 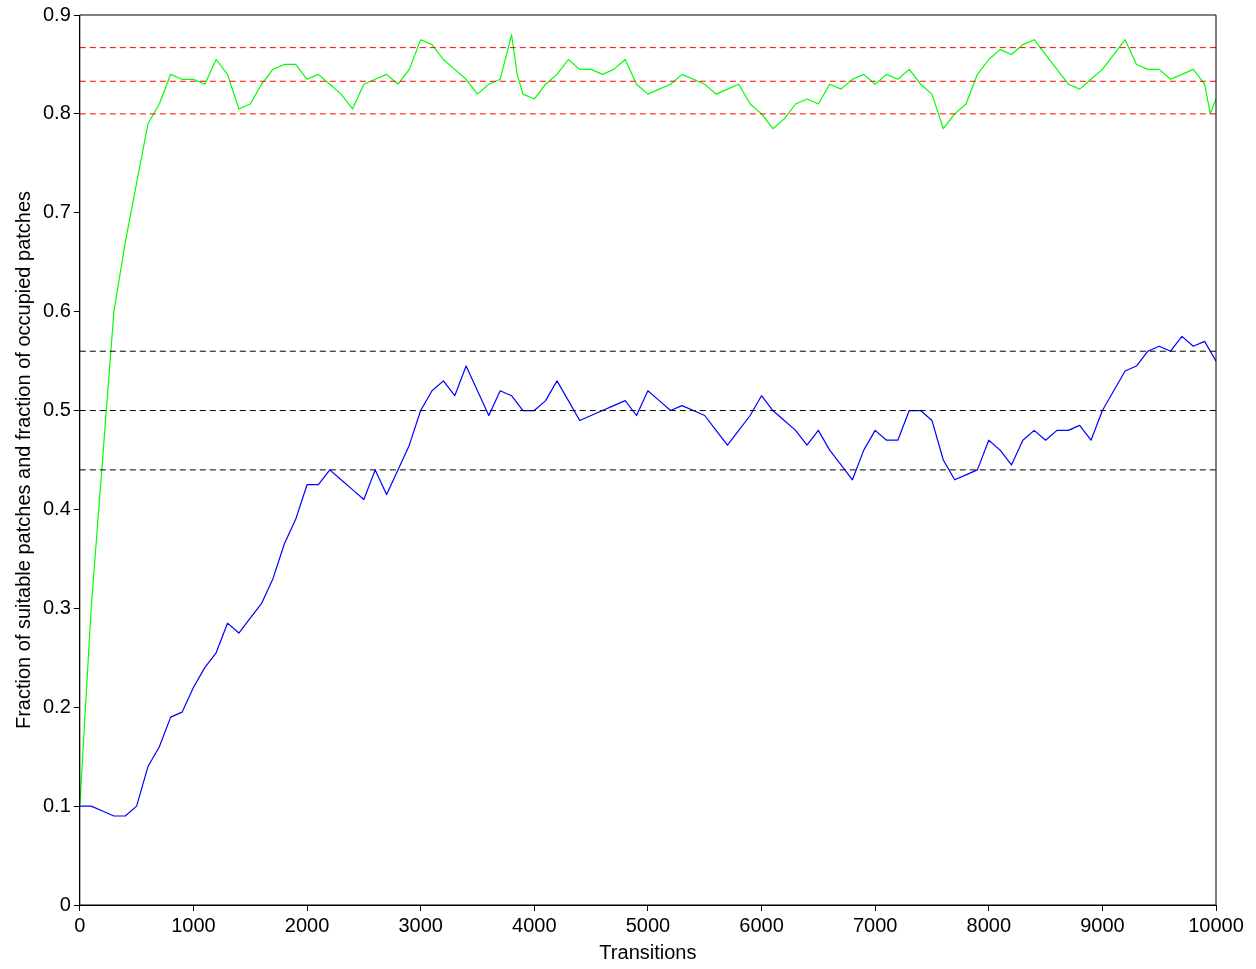 I want to click on x-tick-label: 8000, so click(x=989, y=924).